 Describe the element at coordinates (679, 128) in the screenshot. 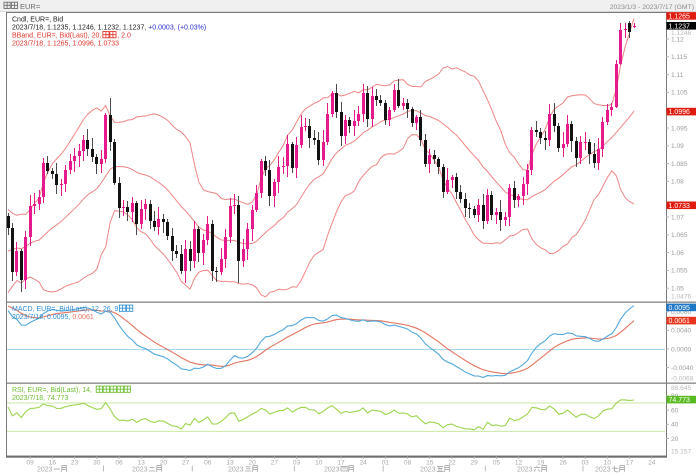

I see `svg-text: 1.095` at that location.